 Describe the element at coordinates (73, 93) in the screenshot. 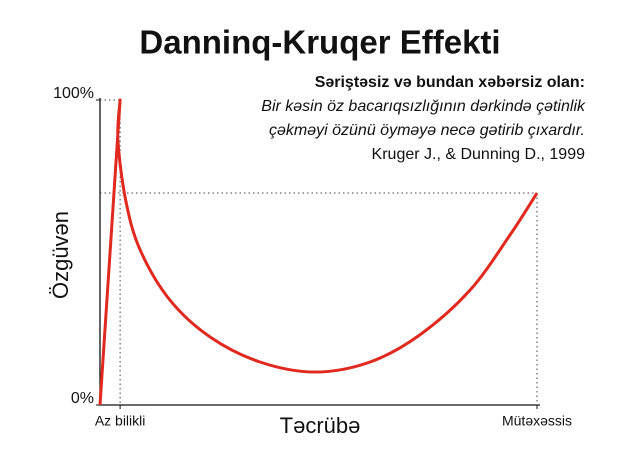

I see `y-tick-label: 100%` at that location.